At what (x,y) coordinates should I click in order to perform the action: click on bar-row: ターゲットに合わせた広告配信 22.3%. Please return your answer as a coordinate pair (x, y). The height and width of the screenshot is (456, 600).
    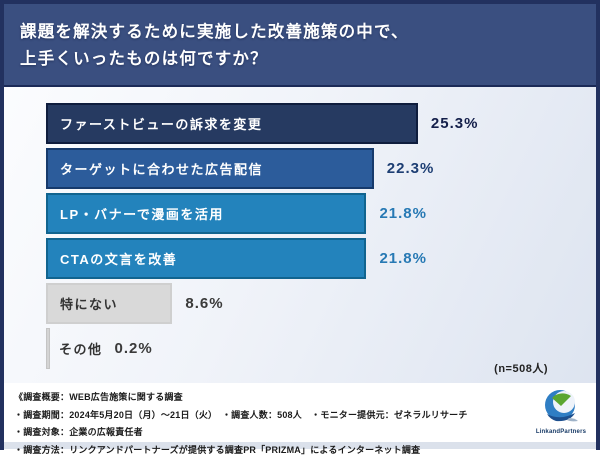
    Looking at the image, I should click on (321, 168).